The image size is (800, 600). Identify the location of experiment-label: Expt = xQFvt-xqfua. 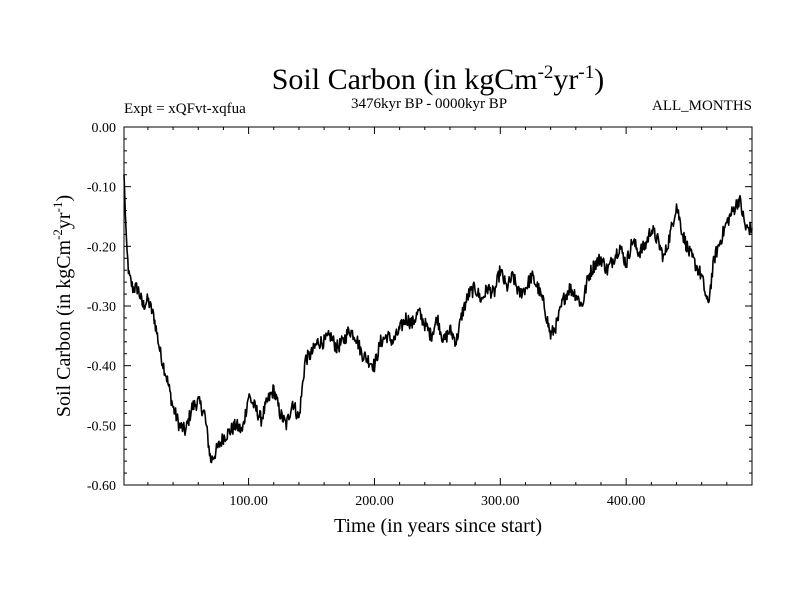
(185, 109).